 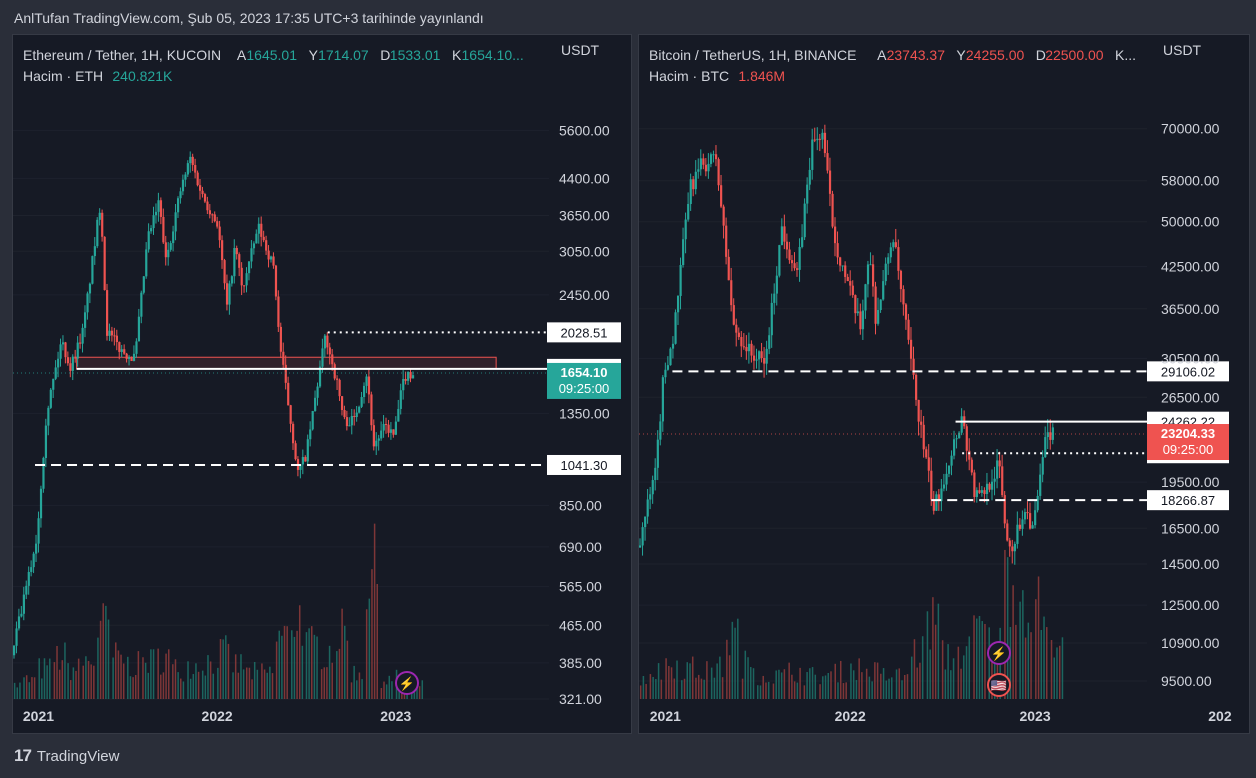 I want to click on y-tick-label: 385.00, so click(x=580, y=663).